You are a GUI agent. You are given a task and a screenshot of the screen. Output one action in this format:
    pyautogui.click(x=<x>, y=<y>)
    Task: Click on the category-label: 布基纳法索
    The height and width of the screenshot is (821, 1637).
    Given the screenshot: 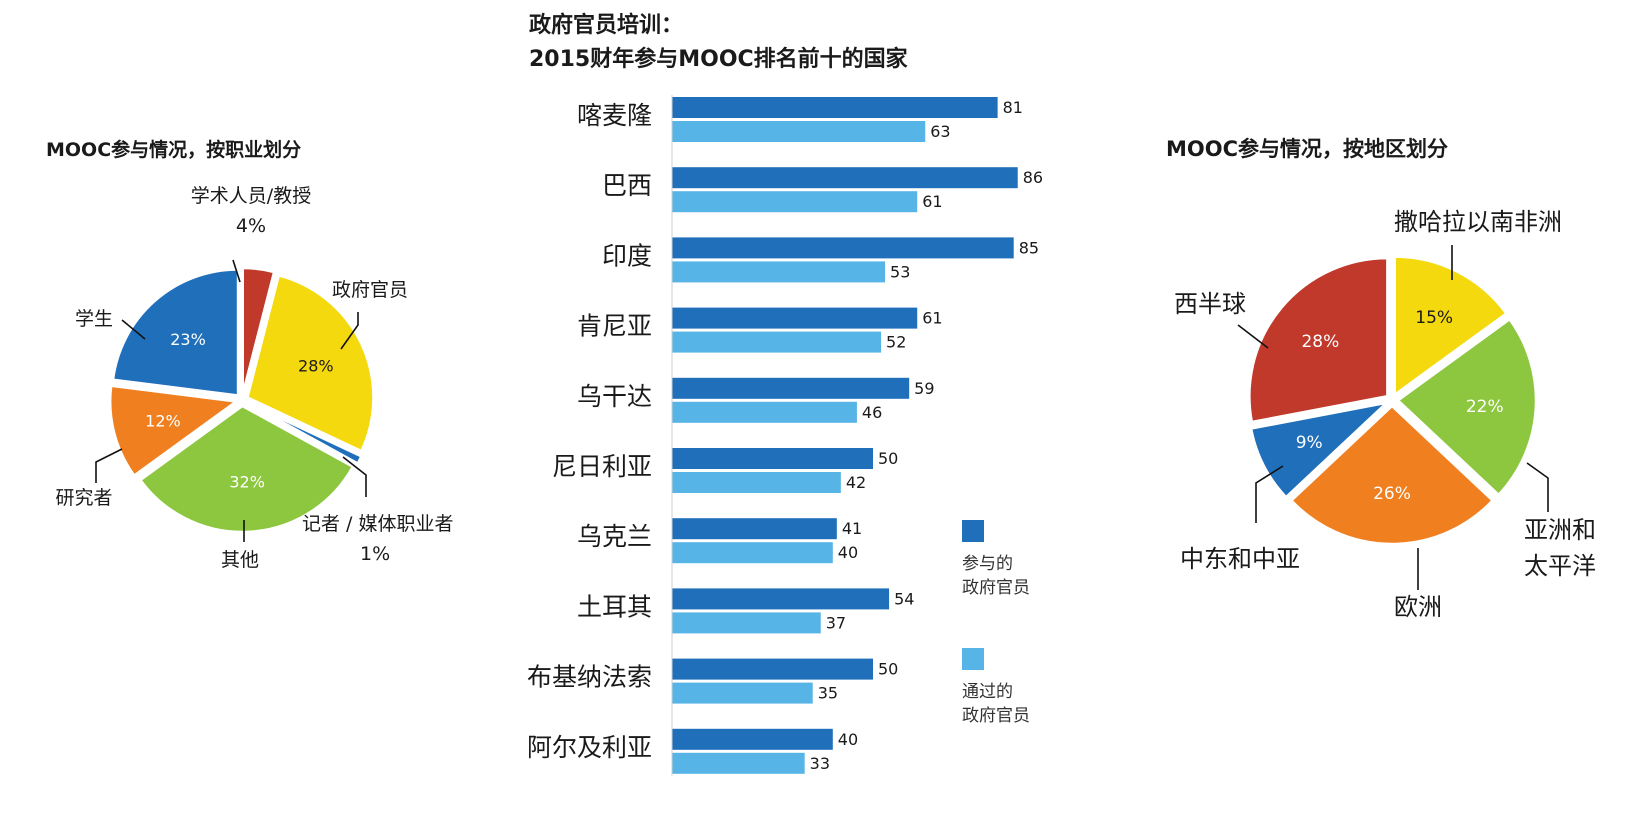 What is the action you would take?
    pyautogui.click(x=589, y=677)
    